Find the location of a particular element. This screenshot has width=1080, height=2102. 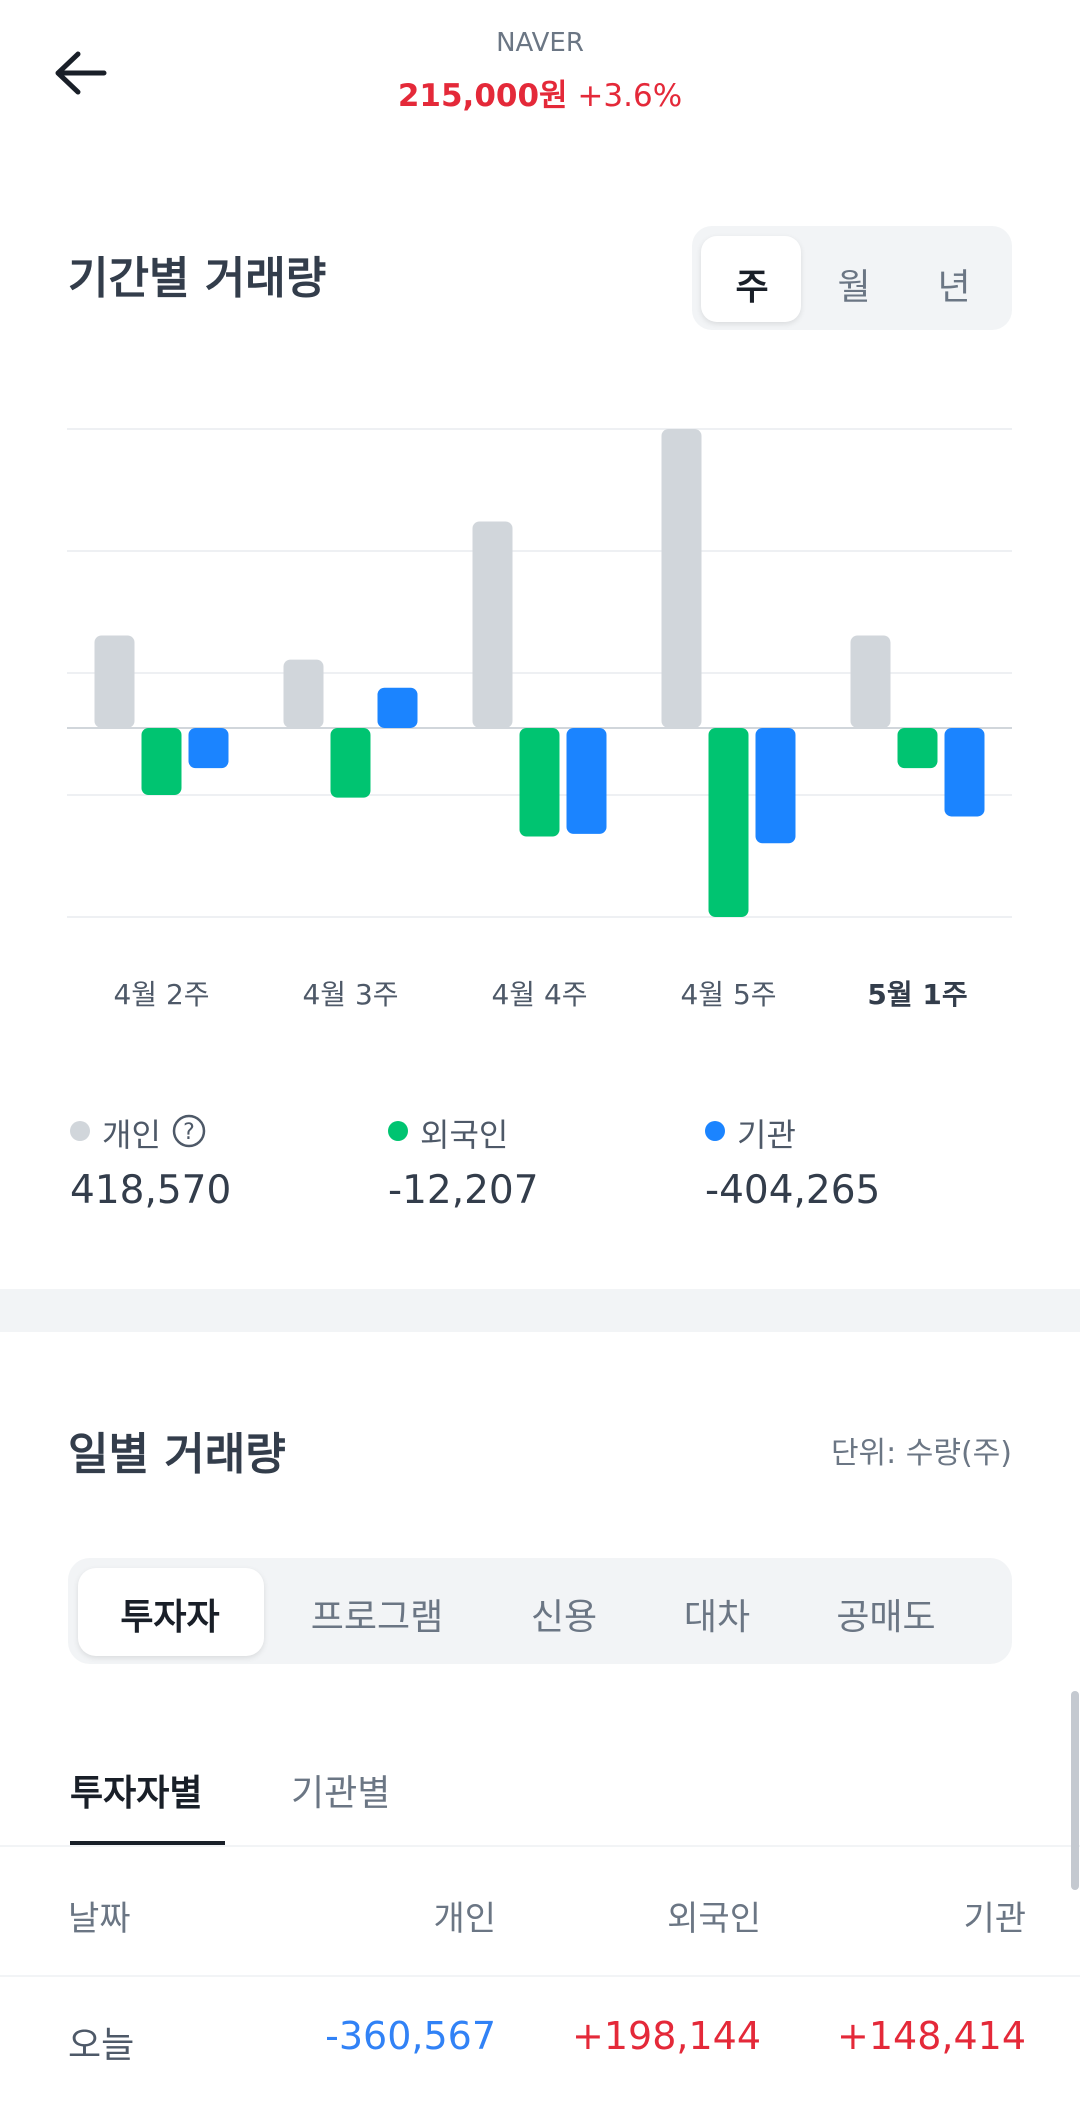

segment-tab: 투자자 is located at coordinates (170, 1617).